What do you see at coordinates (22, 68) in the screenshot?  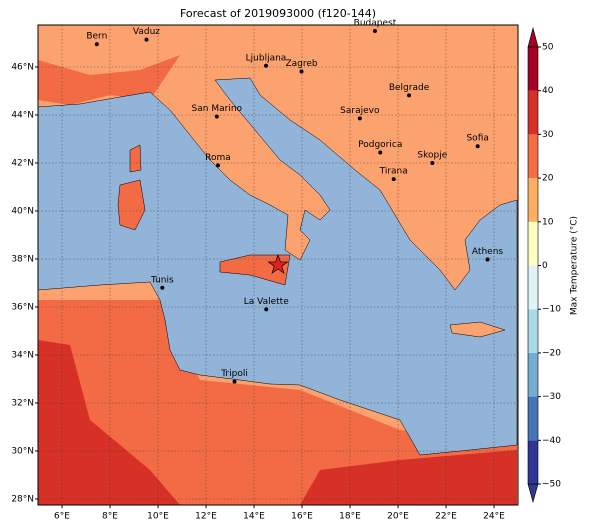 I see `y-tick-label: 46°N` at bounding box center [22, 68].